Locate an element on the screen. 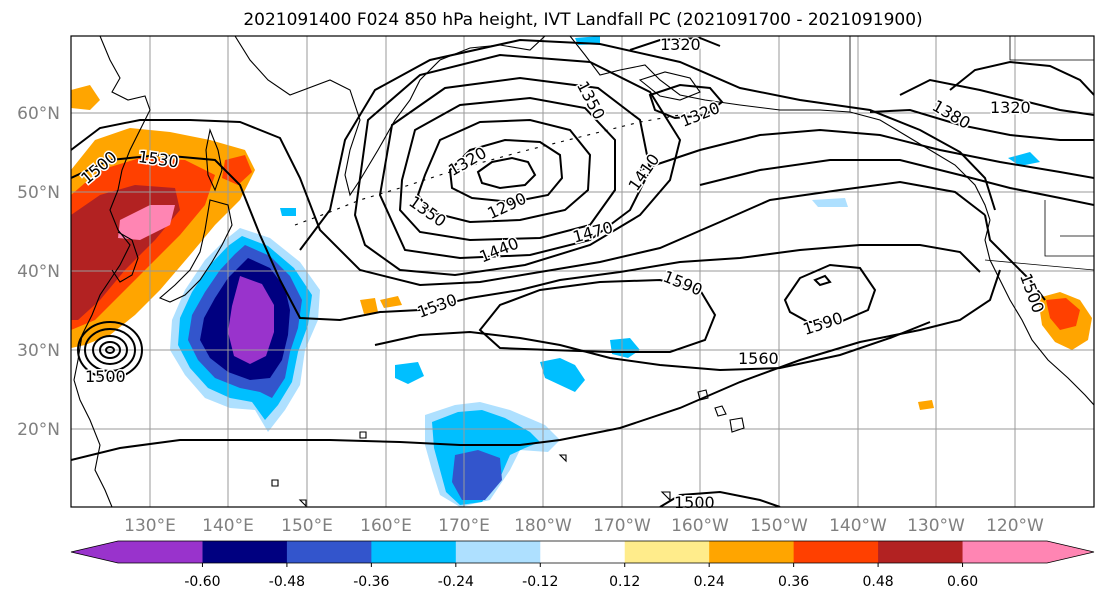 The image size is (1105, 601). coastline-north-america is located at coordinates (1039, 312).